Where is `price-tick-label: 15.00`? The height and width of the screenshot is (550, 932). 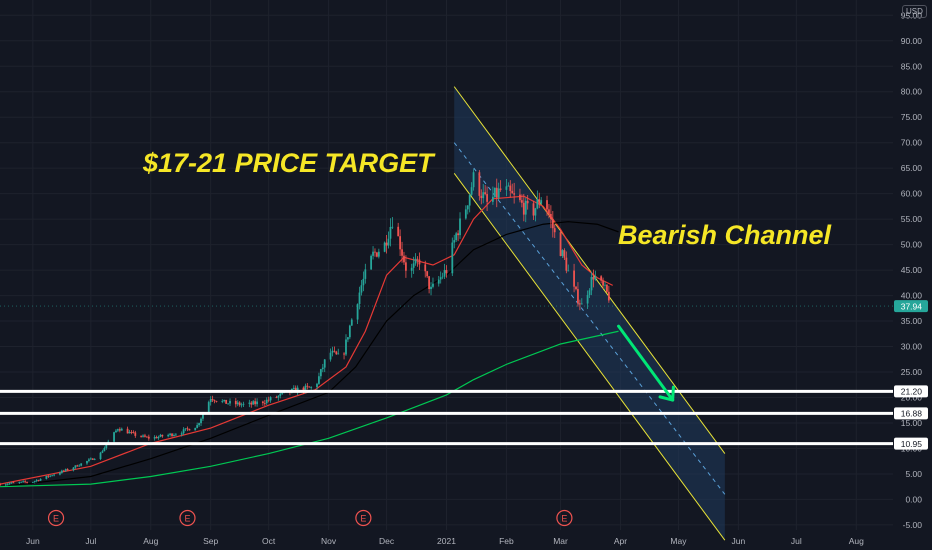 price-tick-label: 15.00 is located at coordinates (912, 423).